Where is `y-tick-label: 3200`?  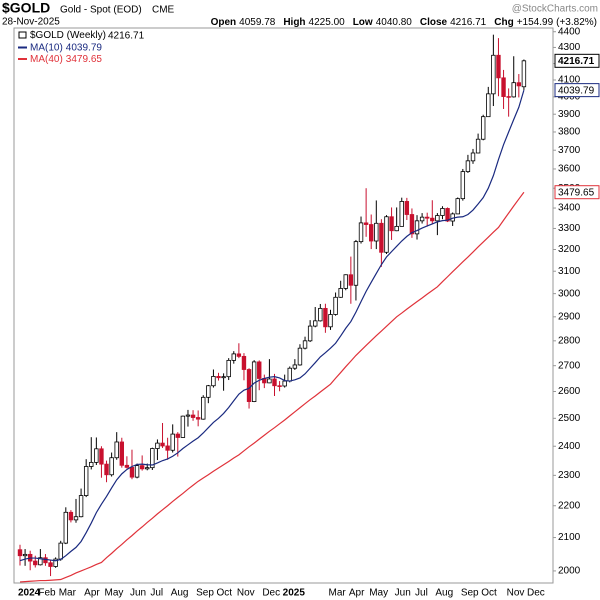 y-tick-label: 3200 is located at coordinates (569, 249).